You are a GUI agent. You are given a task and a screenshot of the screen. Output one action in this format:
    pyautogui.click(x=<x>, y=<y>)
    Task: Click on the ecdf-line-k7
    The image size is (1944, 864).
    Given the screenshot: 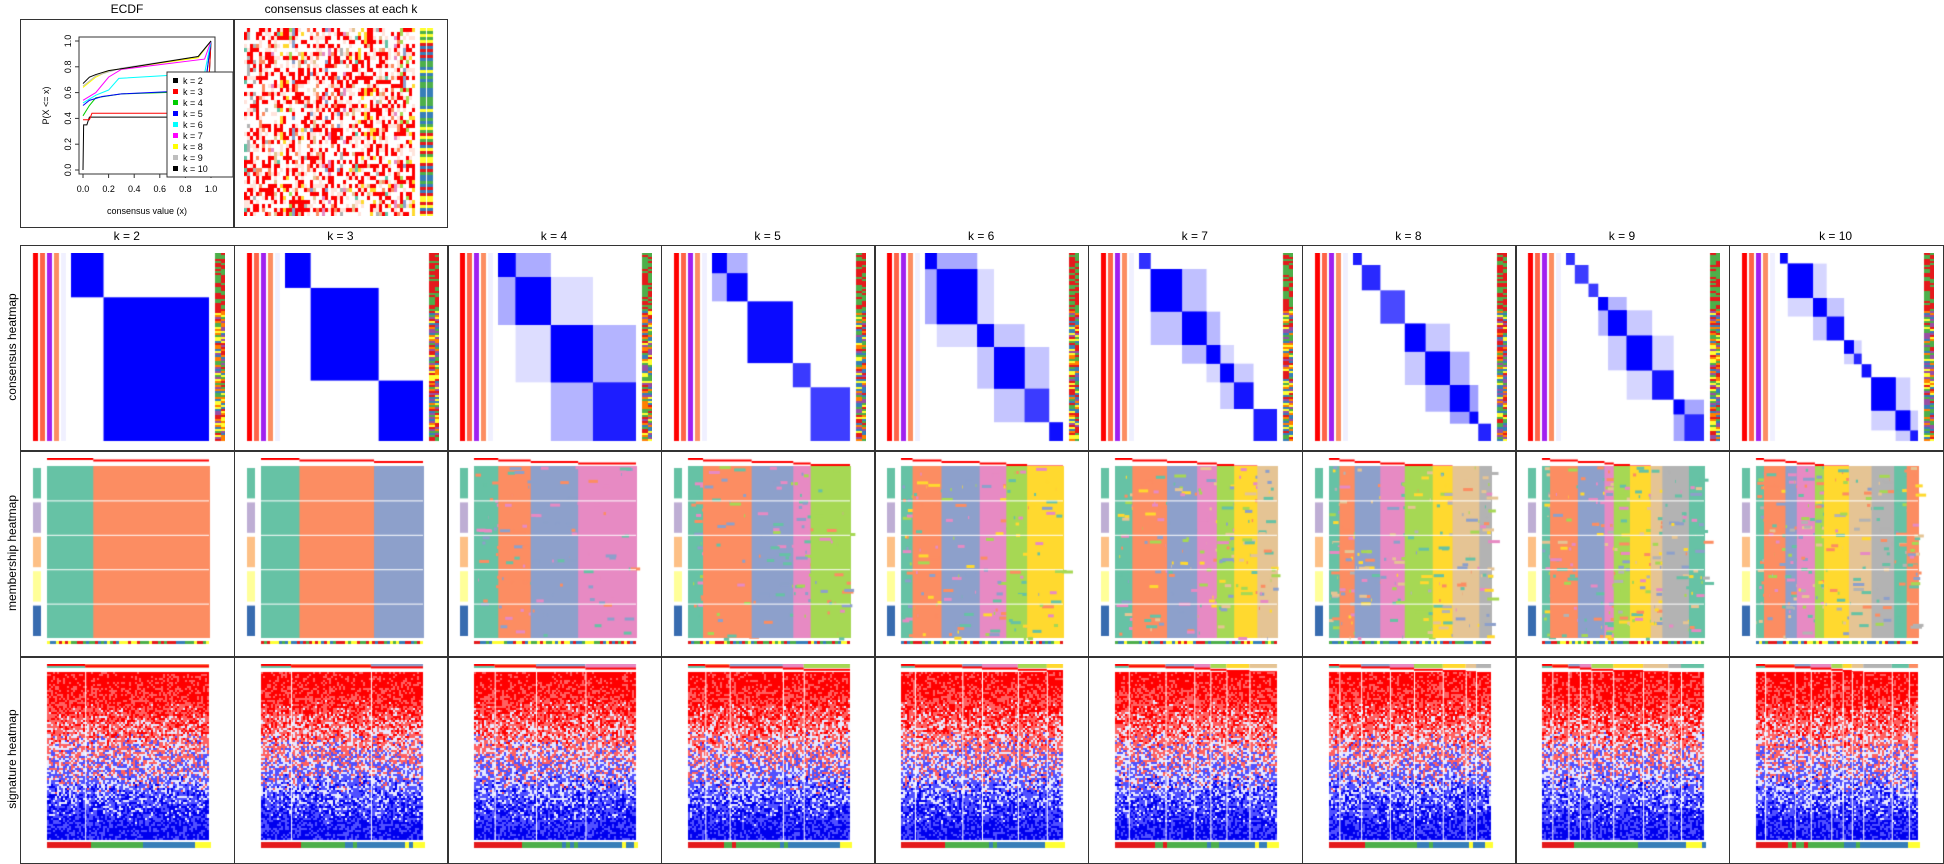 What is the action you would take?
    pyautogui.click(x=147, y=70)
    